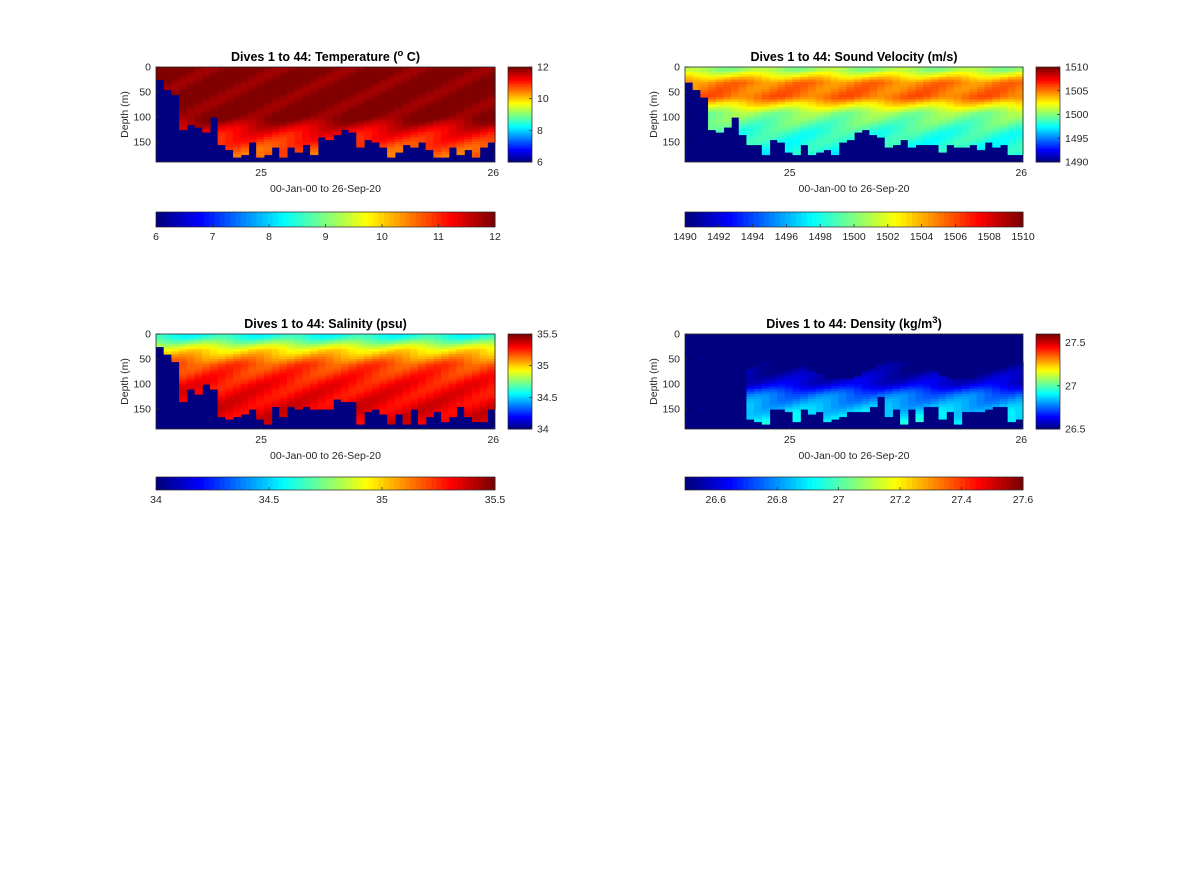 The width and height of the screenshot is (1200, 892). What do you see at coordinates (401, 53) in the screenshot?
I see `chart-title-superscript: o` at bounding box center [401, 53].